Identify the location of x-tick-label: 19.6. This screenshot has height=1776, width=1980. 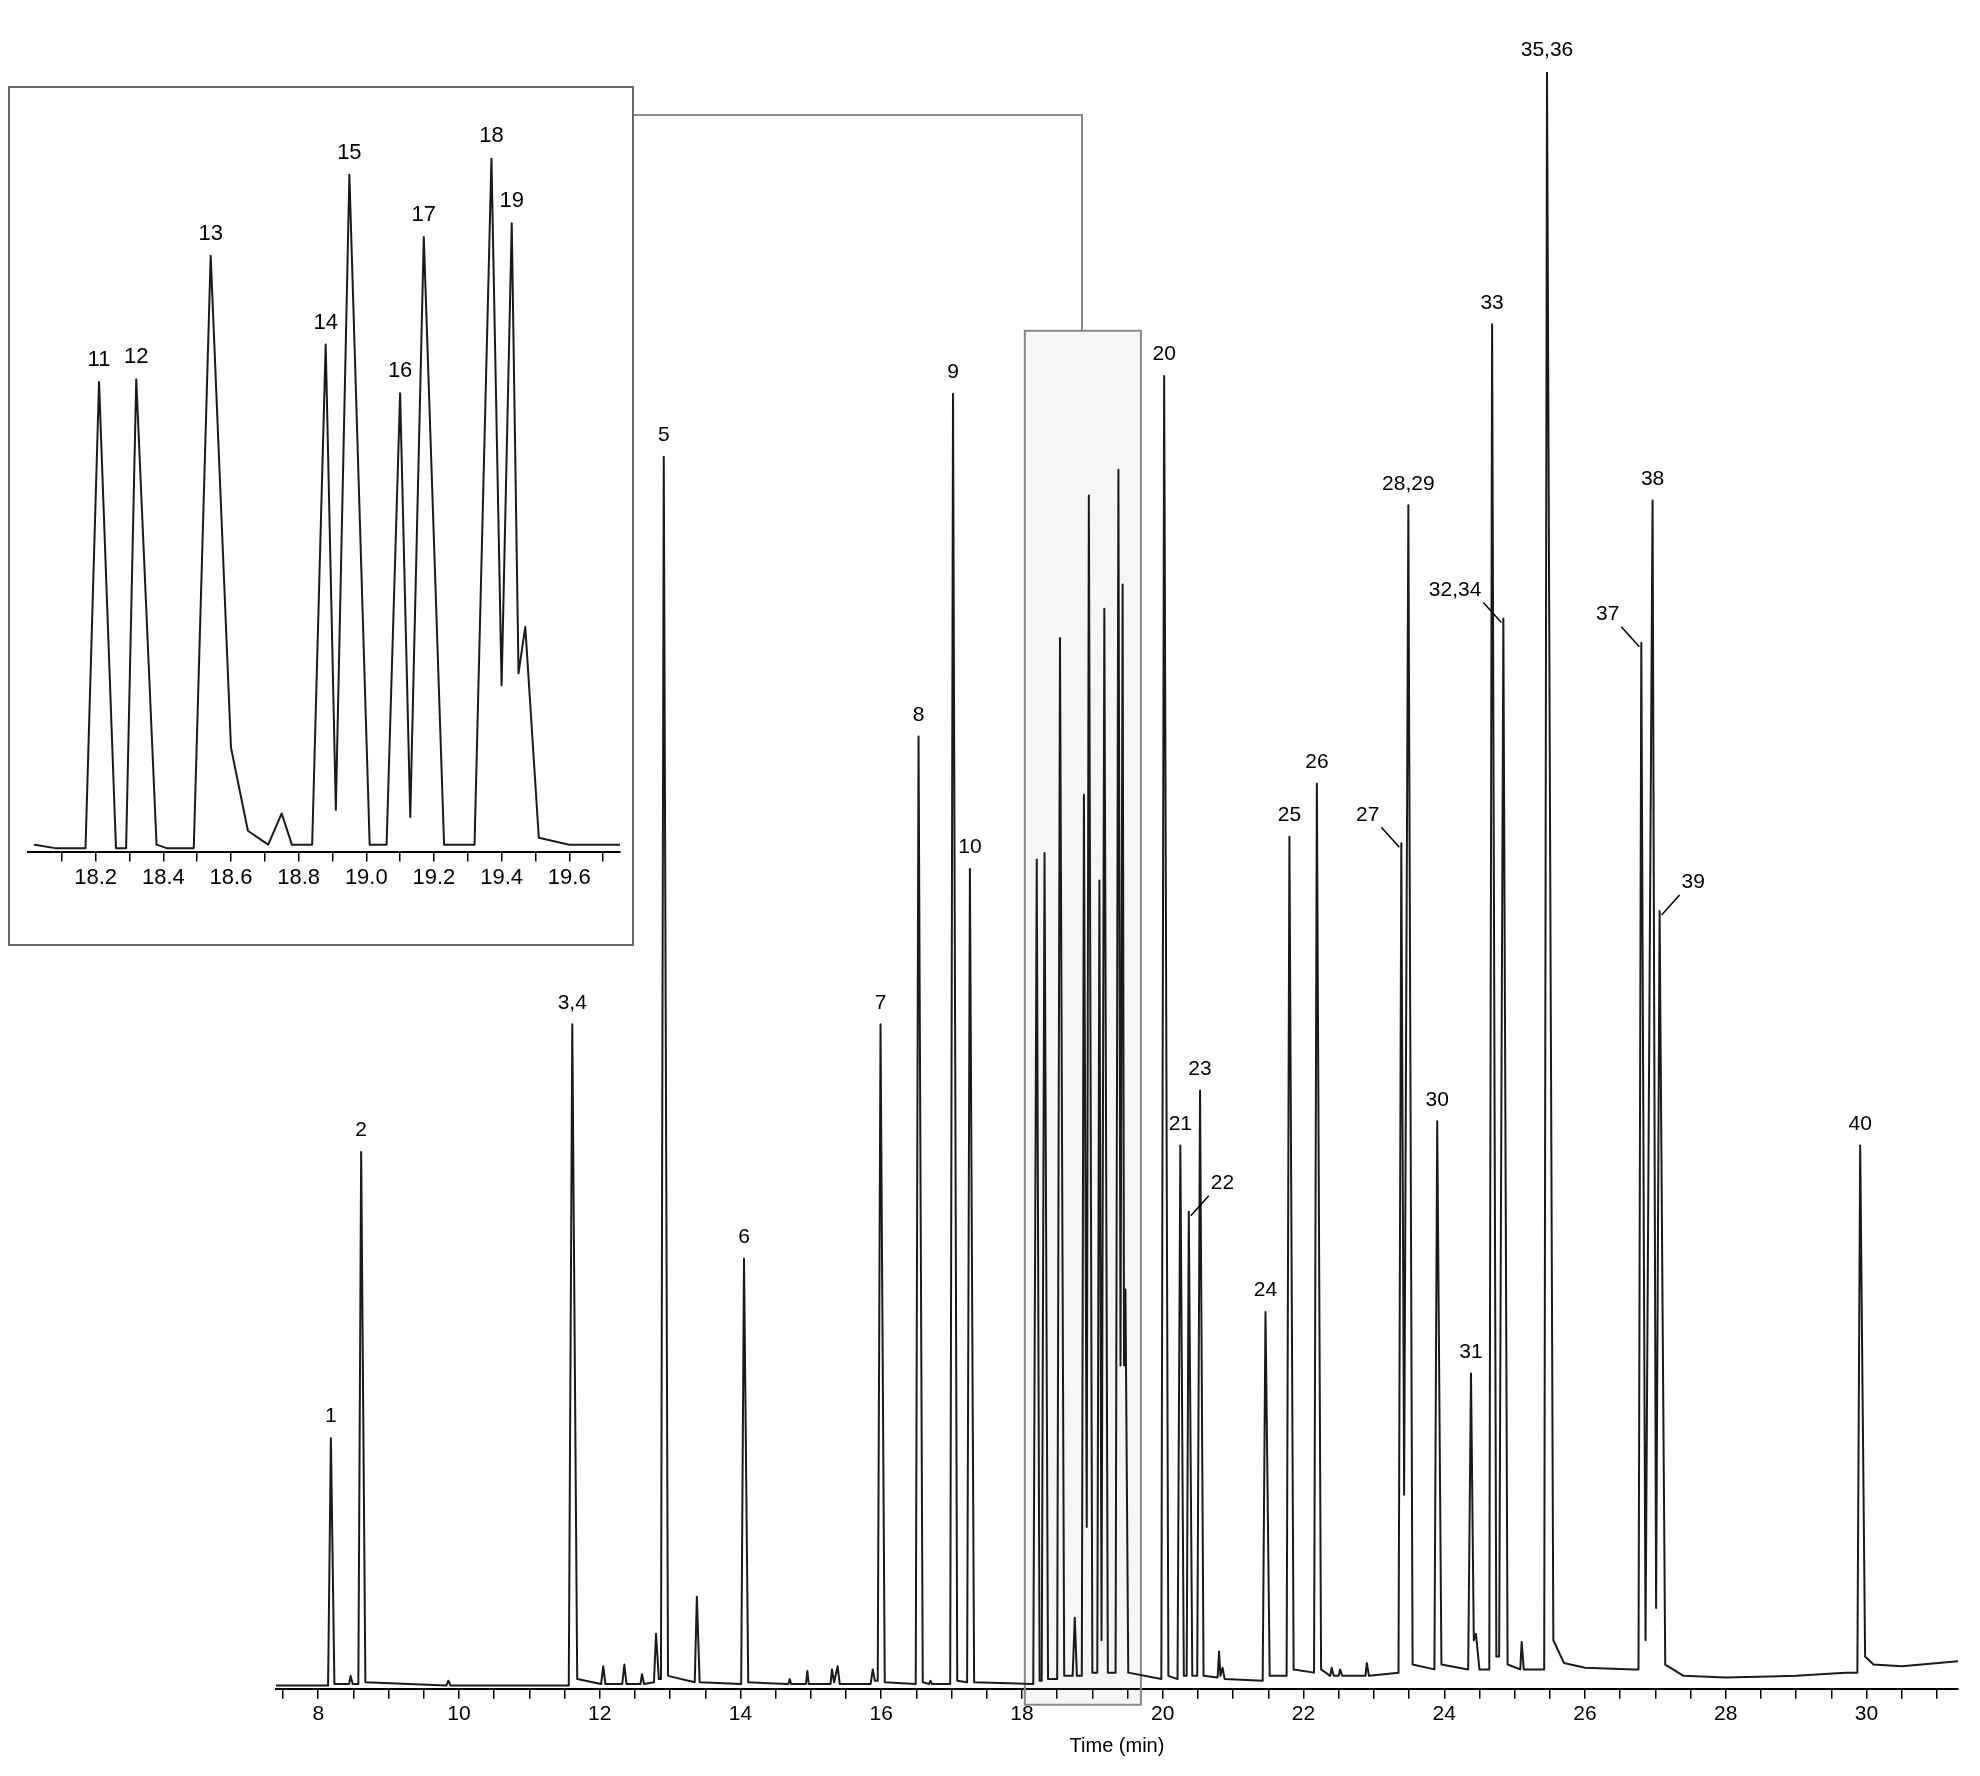
(569, 876).